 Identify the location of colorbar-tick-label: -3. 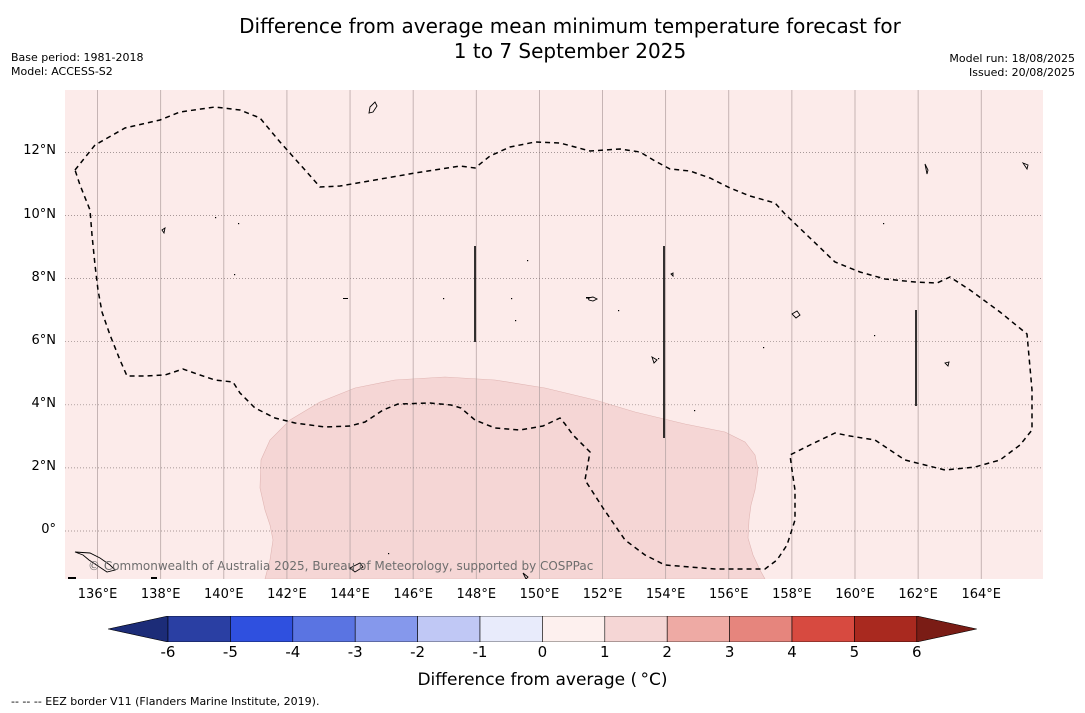
(355, 652).